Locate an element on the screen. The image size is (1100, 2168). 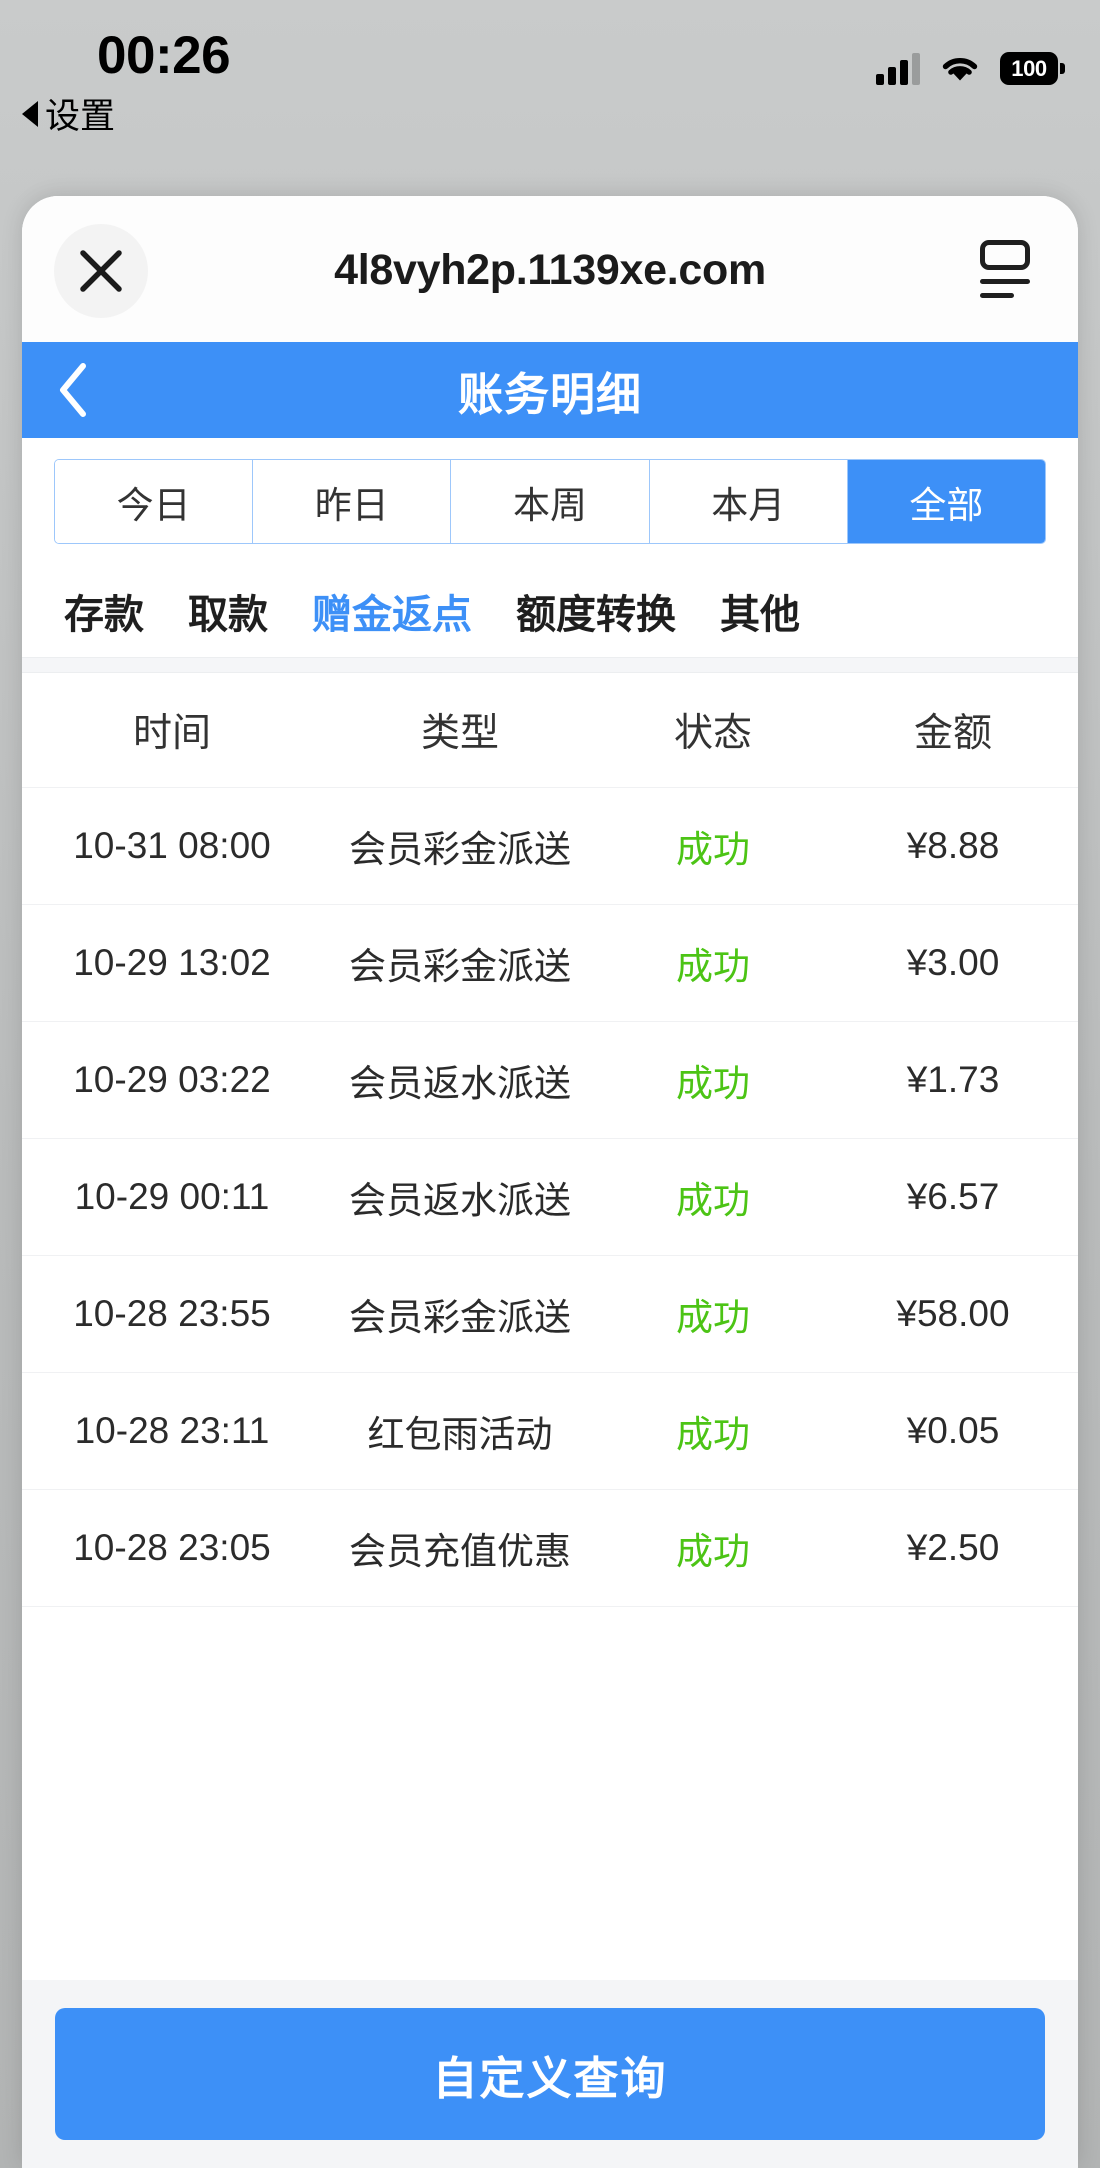
table-row: 10-29 13:02 会员彩金派送 成功 ¥3.00 is located at coordinates (550, 963).